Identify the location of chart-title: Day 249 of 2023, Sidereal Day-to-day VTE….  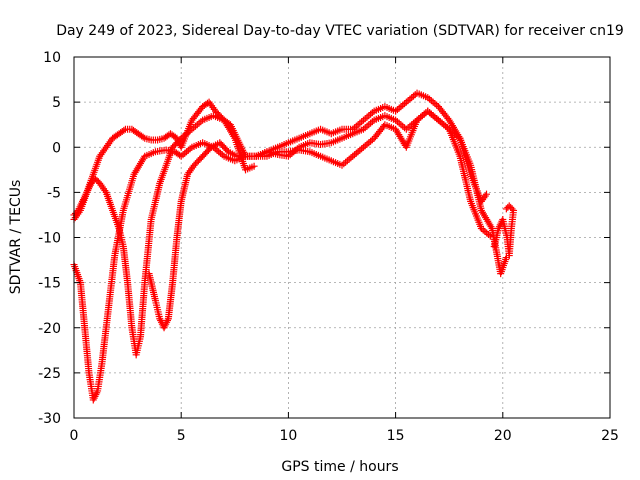
(340, 31).